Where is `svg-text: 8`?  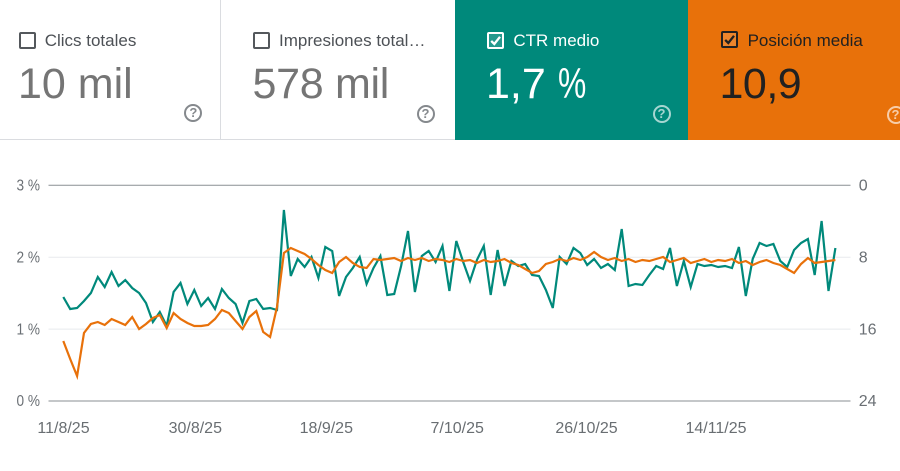
svg-text: 8 is located at coordinates (863, 257).